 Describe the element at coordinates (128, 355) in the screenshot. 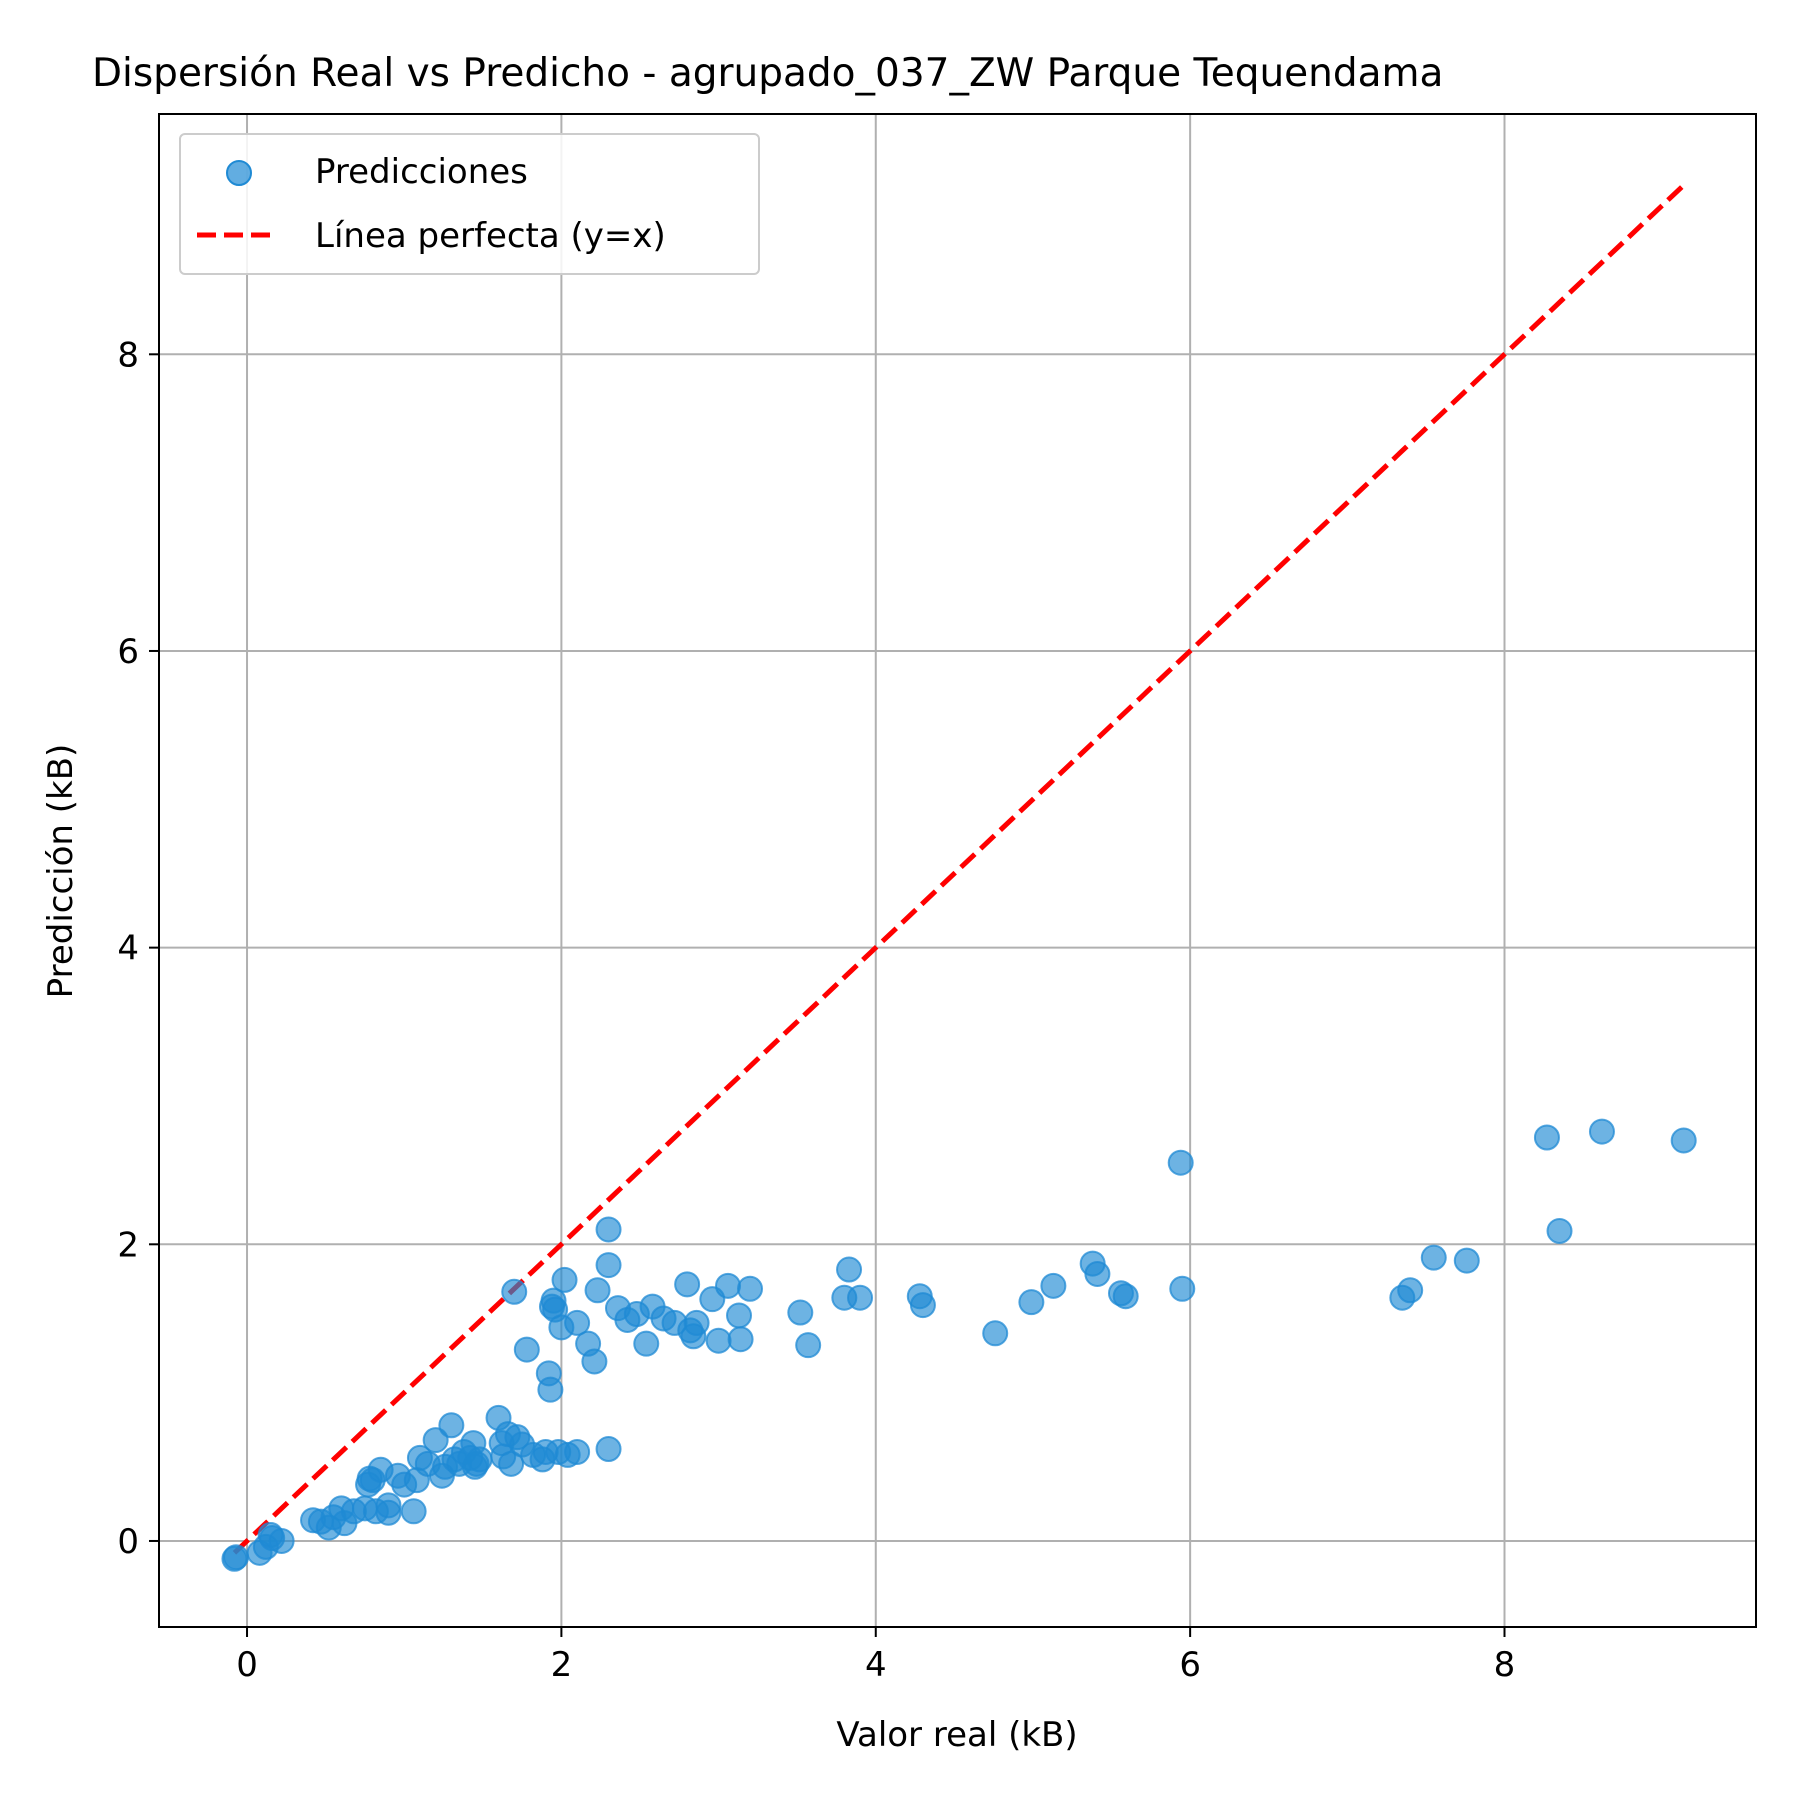

I see `y-tick-label: 8` at that location.